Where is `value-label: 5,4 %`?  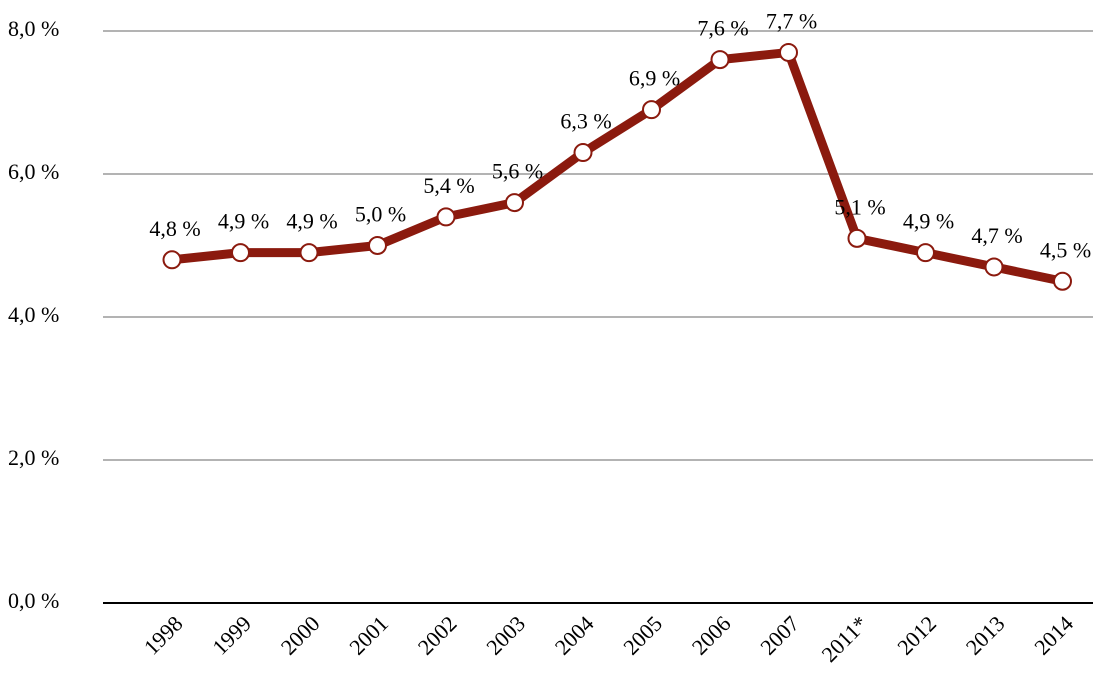
value-label: 5,4 % is located at coordinates (448, 185).